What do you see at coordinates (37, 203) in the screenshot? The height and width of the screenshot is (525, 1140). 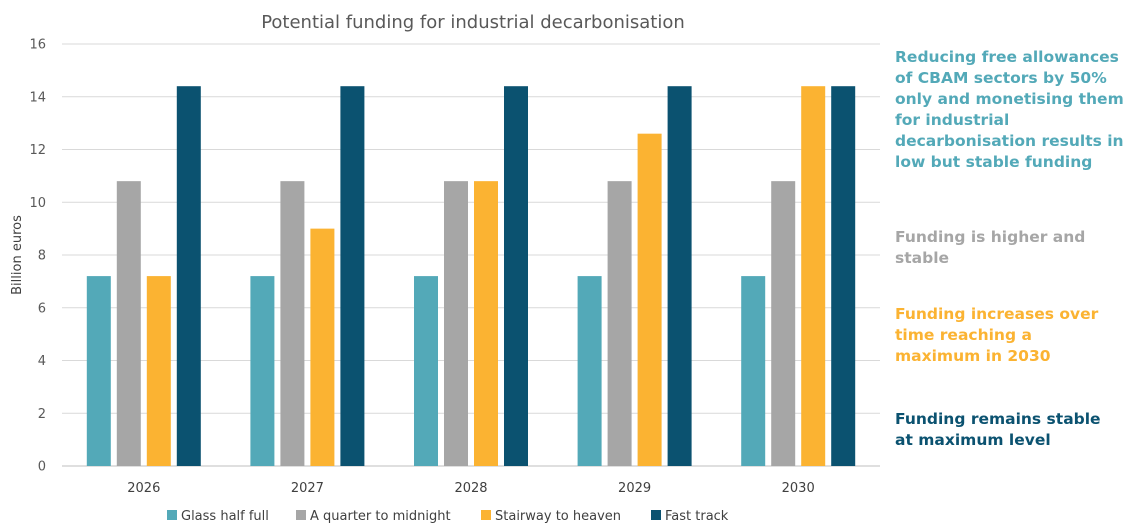 I see `y-tick-label: 10` at bounding box center [37, 203].